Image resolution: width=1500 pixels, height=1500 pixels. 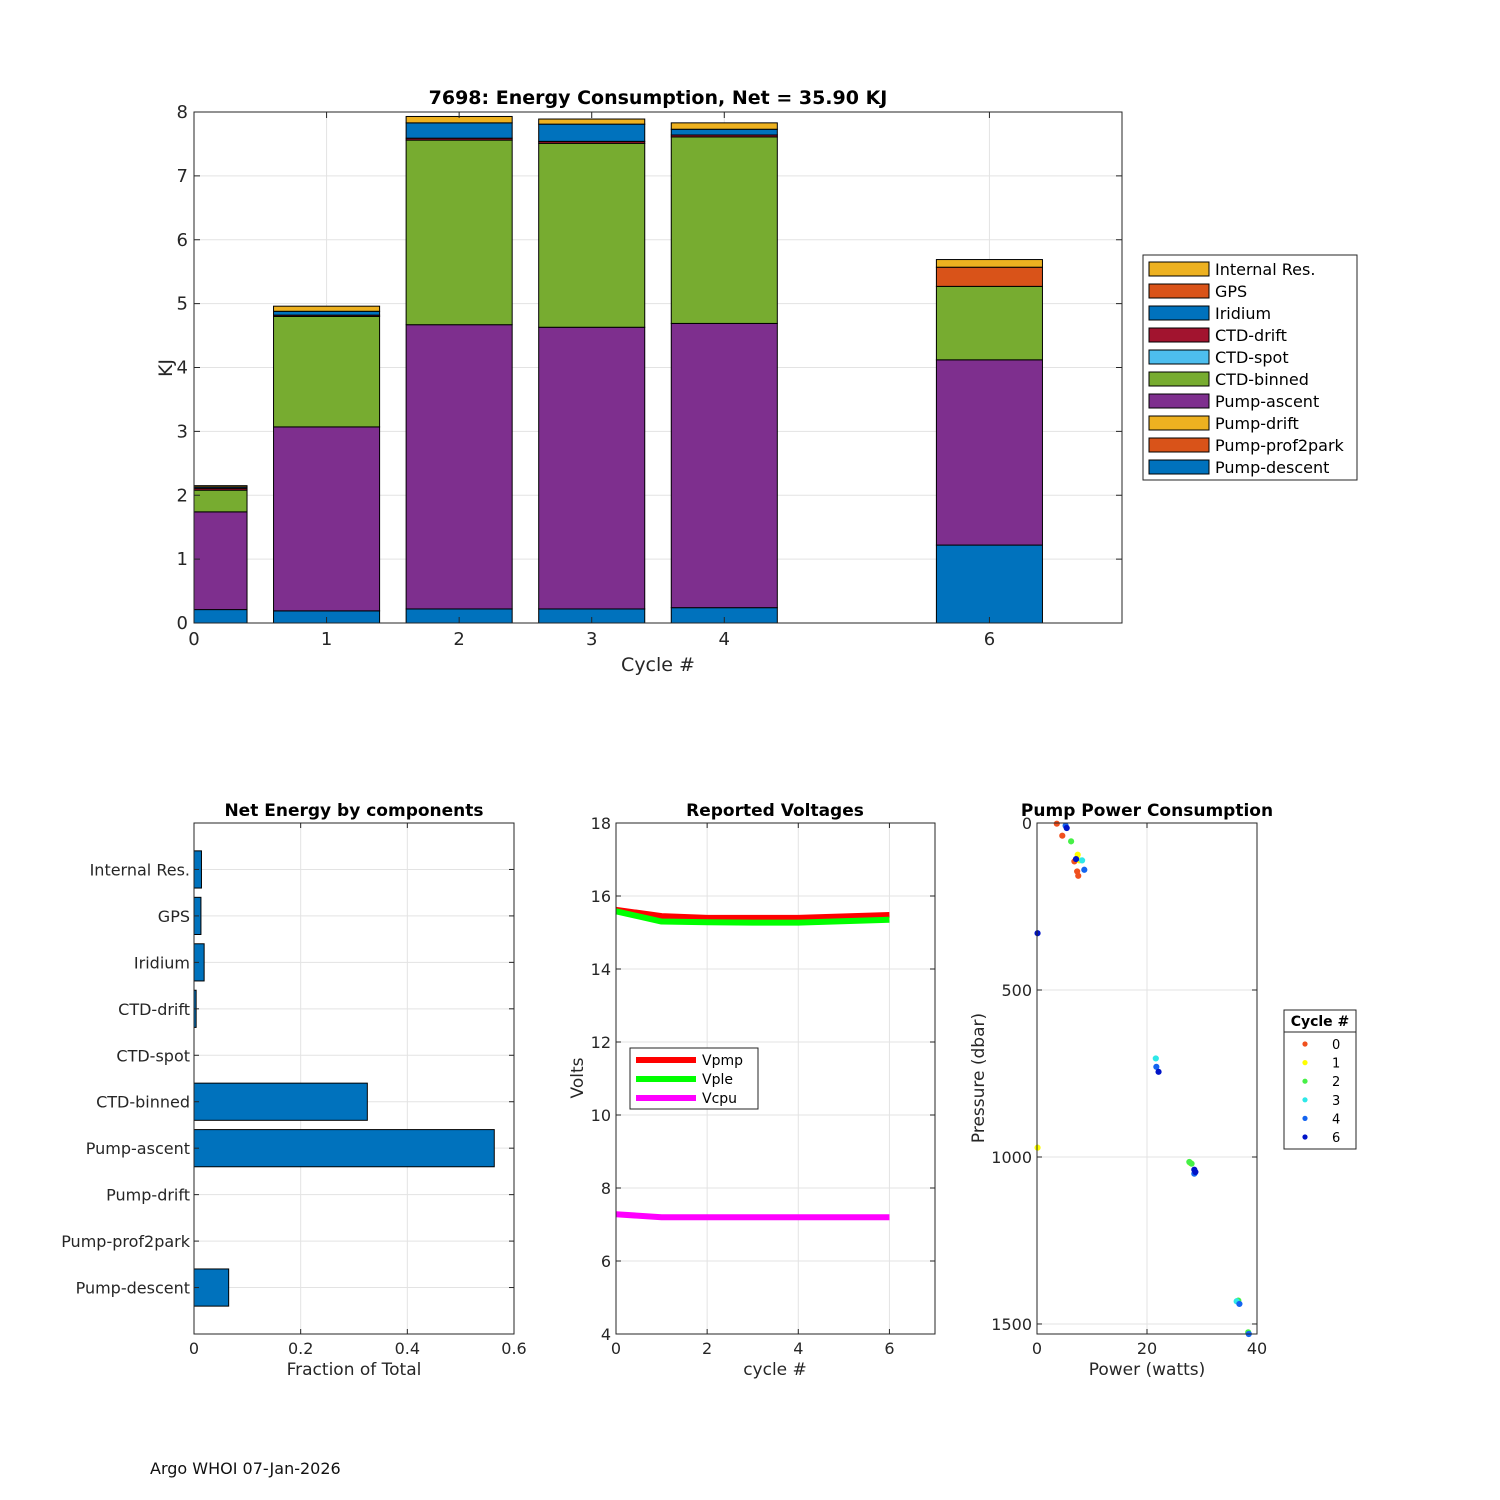 What do you see at coordinates (1147, 1078) in the screenshot?
I see `p4-grid` at bounding box center [1147, 1078].